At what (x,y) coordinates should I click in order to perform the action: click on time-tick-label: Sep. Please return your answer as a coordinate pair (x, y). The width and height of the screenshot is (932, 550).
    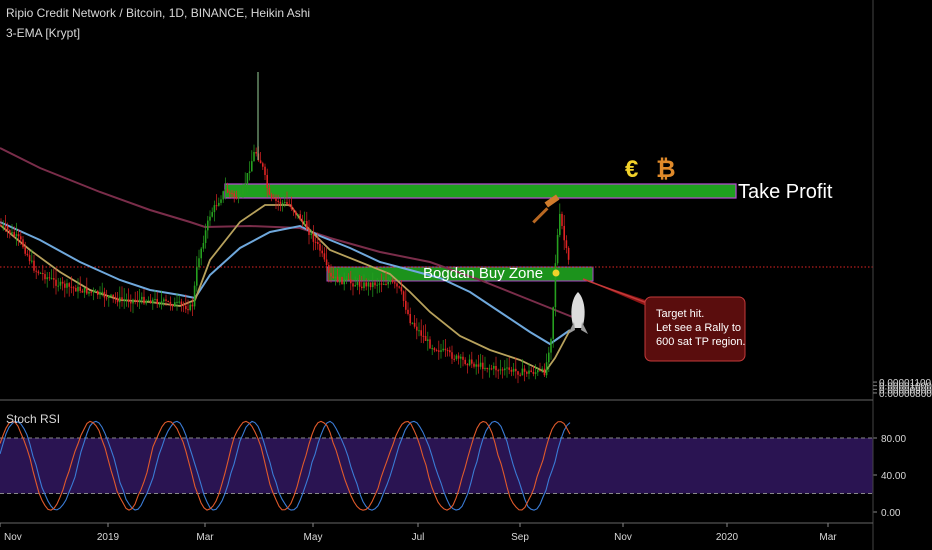
    Looking at the image, I should click on (520, 537).